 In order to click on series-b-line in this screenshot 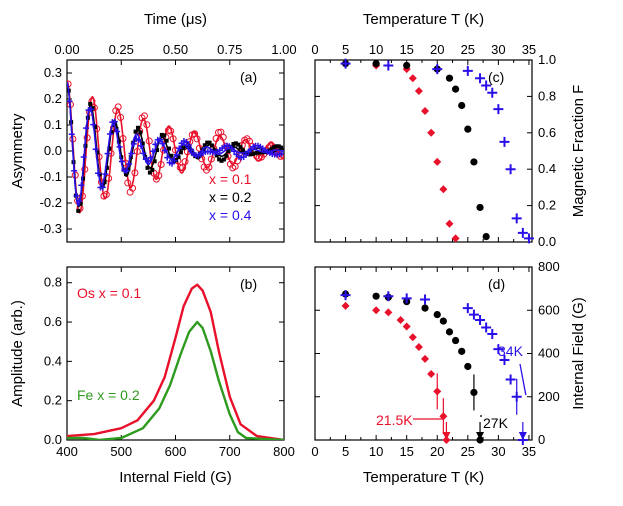, I will do `click(175, 361)`.